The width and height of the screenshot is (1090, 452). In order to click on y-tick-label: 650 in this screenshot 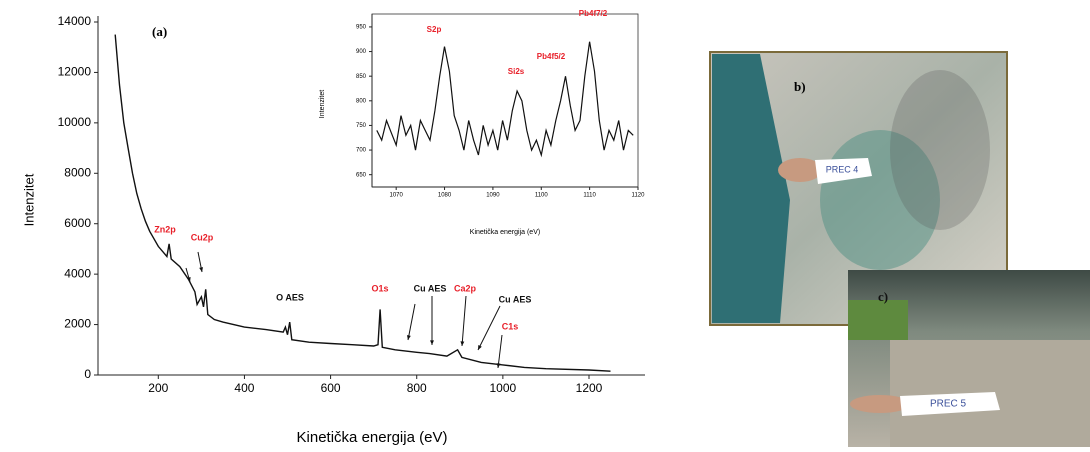, I will do `click(361, 175)`.